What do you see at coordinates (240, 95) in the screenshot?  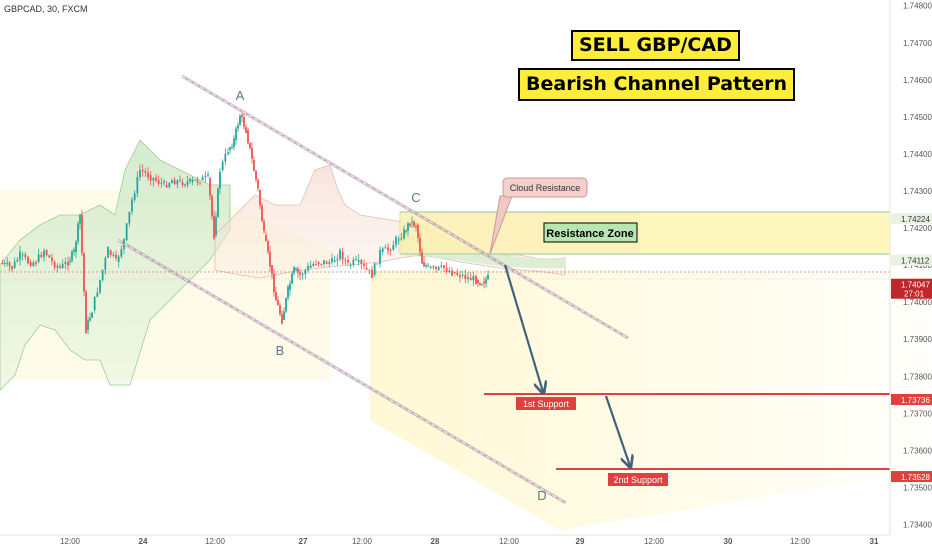 I see `point-label-a: A` at bounding box center [240, 95].